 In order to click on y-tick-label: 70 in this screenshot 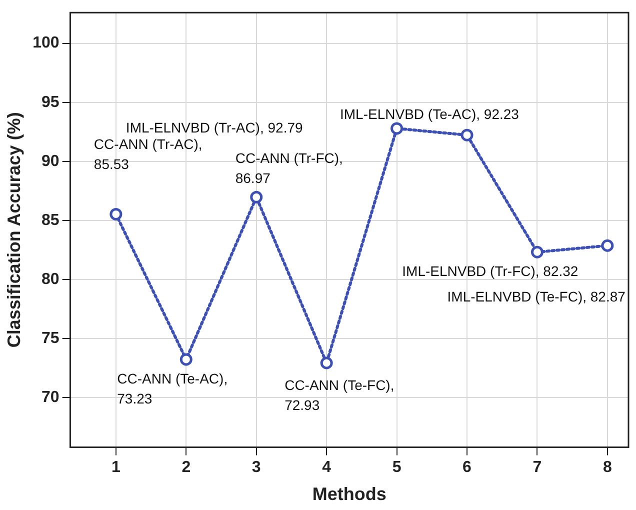, I will do `click(51, 397)`.